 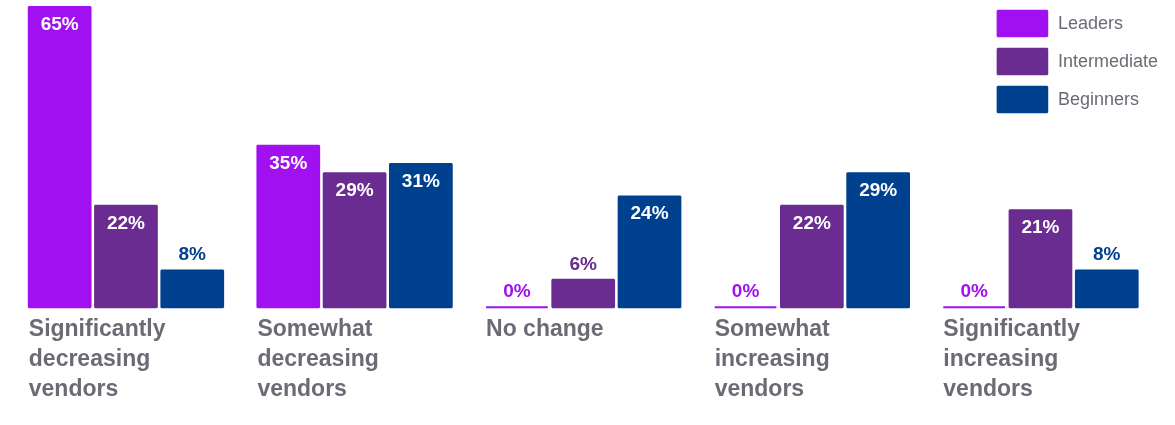 What do you see at coordinates (583, 263) in the screenshot?
I see `data-label: 6%` at bounding box center [583, 263].